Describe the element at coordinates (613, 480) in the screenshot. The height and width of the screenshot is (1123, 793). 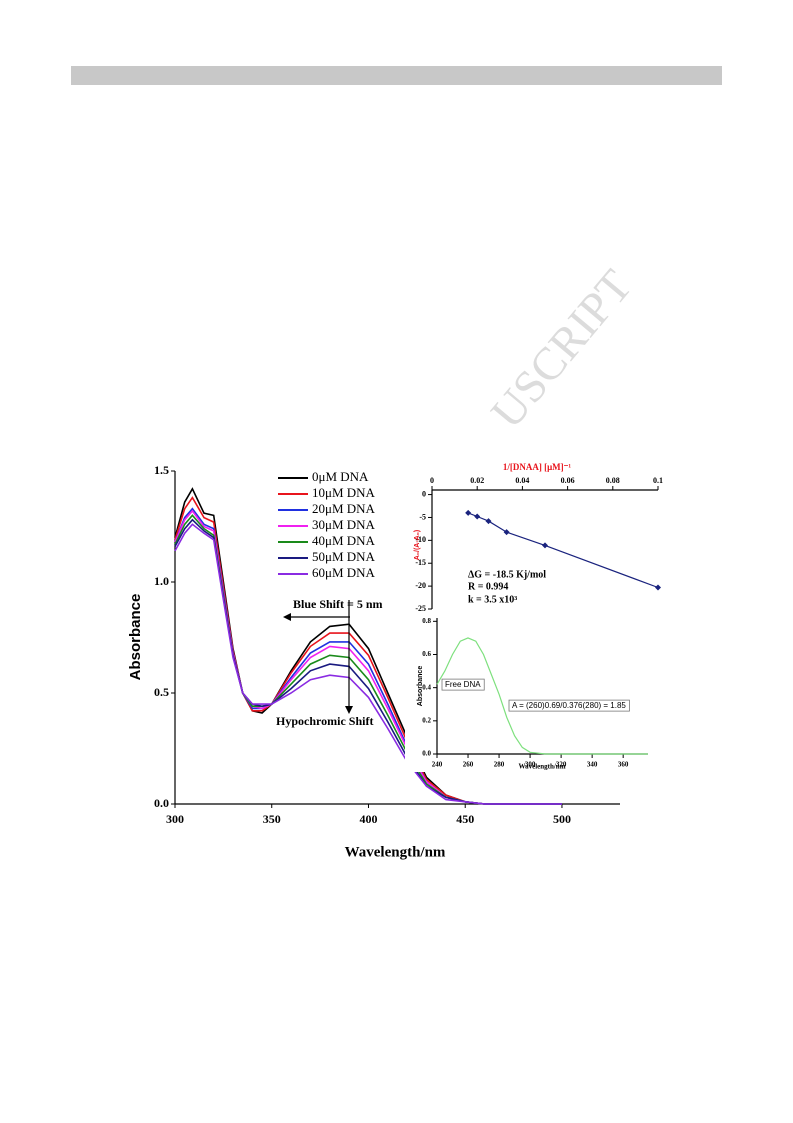
I see `x-tick-label: 0.08` at that location.